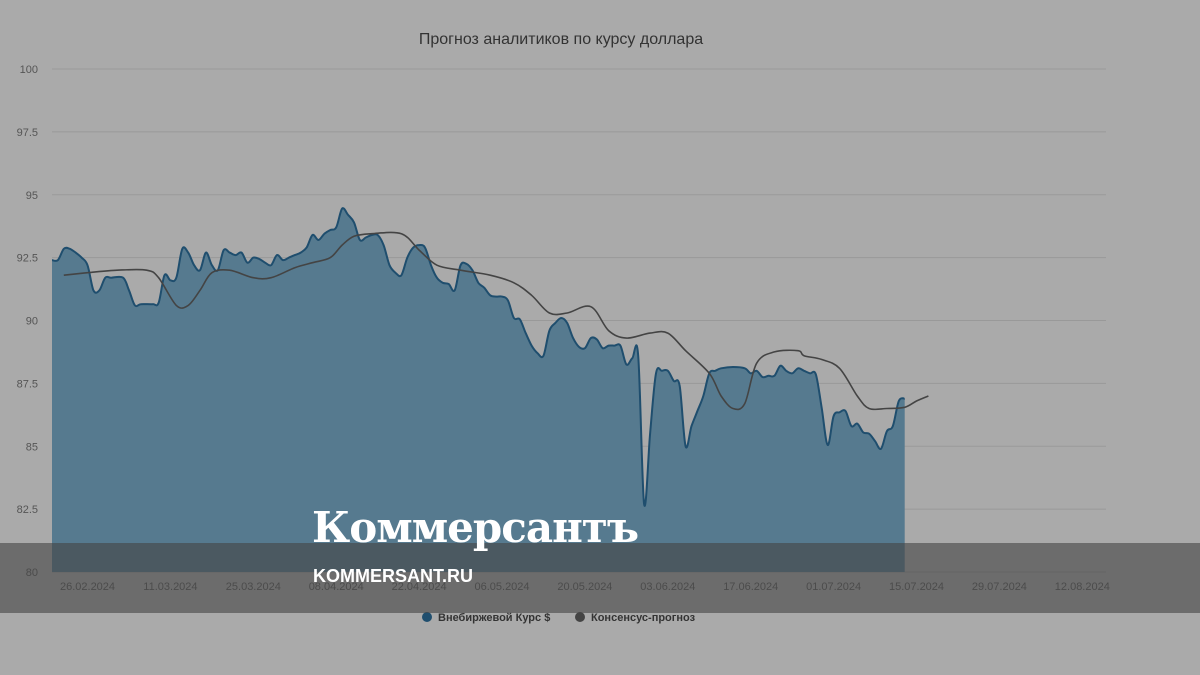  What do you see at coordinates (27, 384) in the screenshot?
I see `y-tick-label: 87.5` at bounding box center [27, 384].